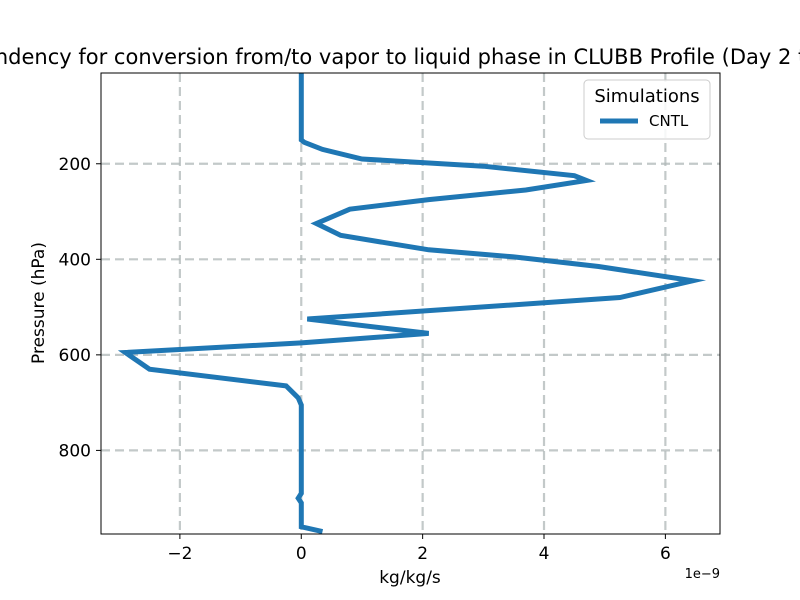  What do you see at coordinates (422, 554) in the screenshot?
I see `x-tick-label: 2` at bounding box center [422, 554].